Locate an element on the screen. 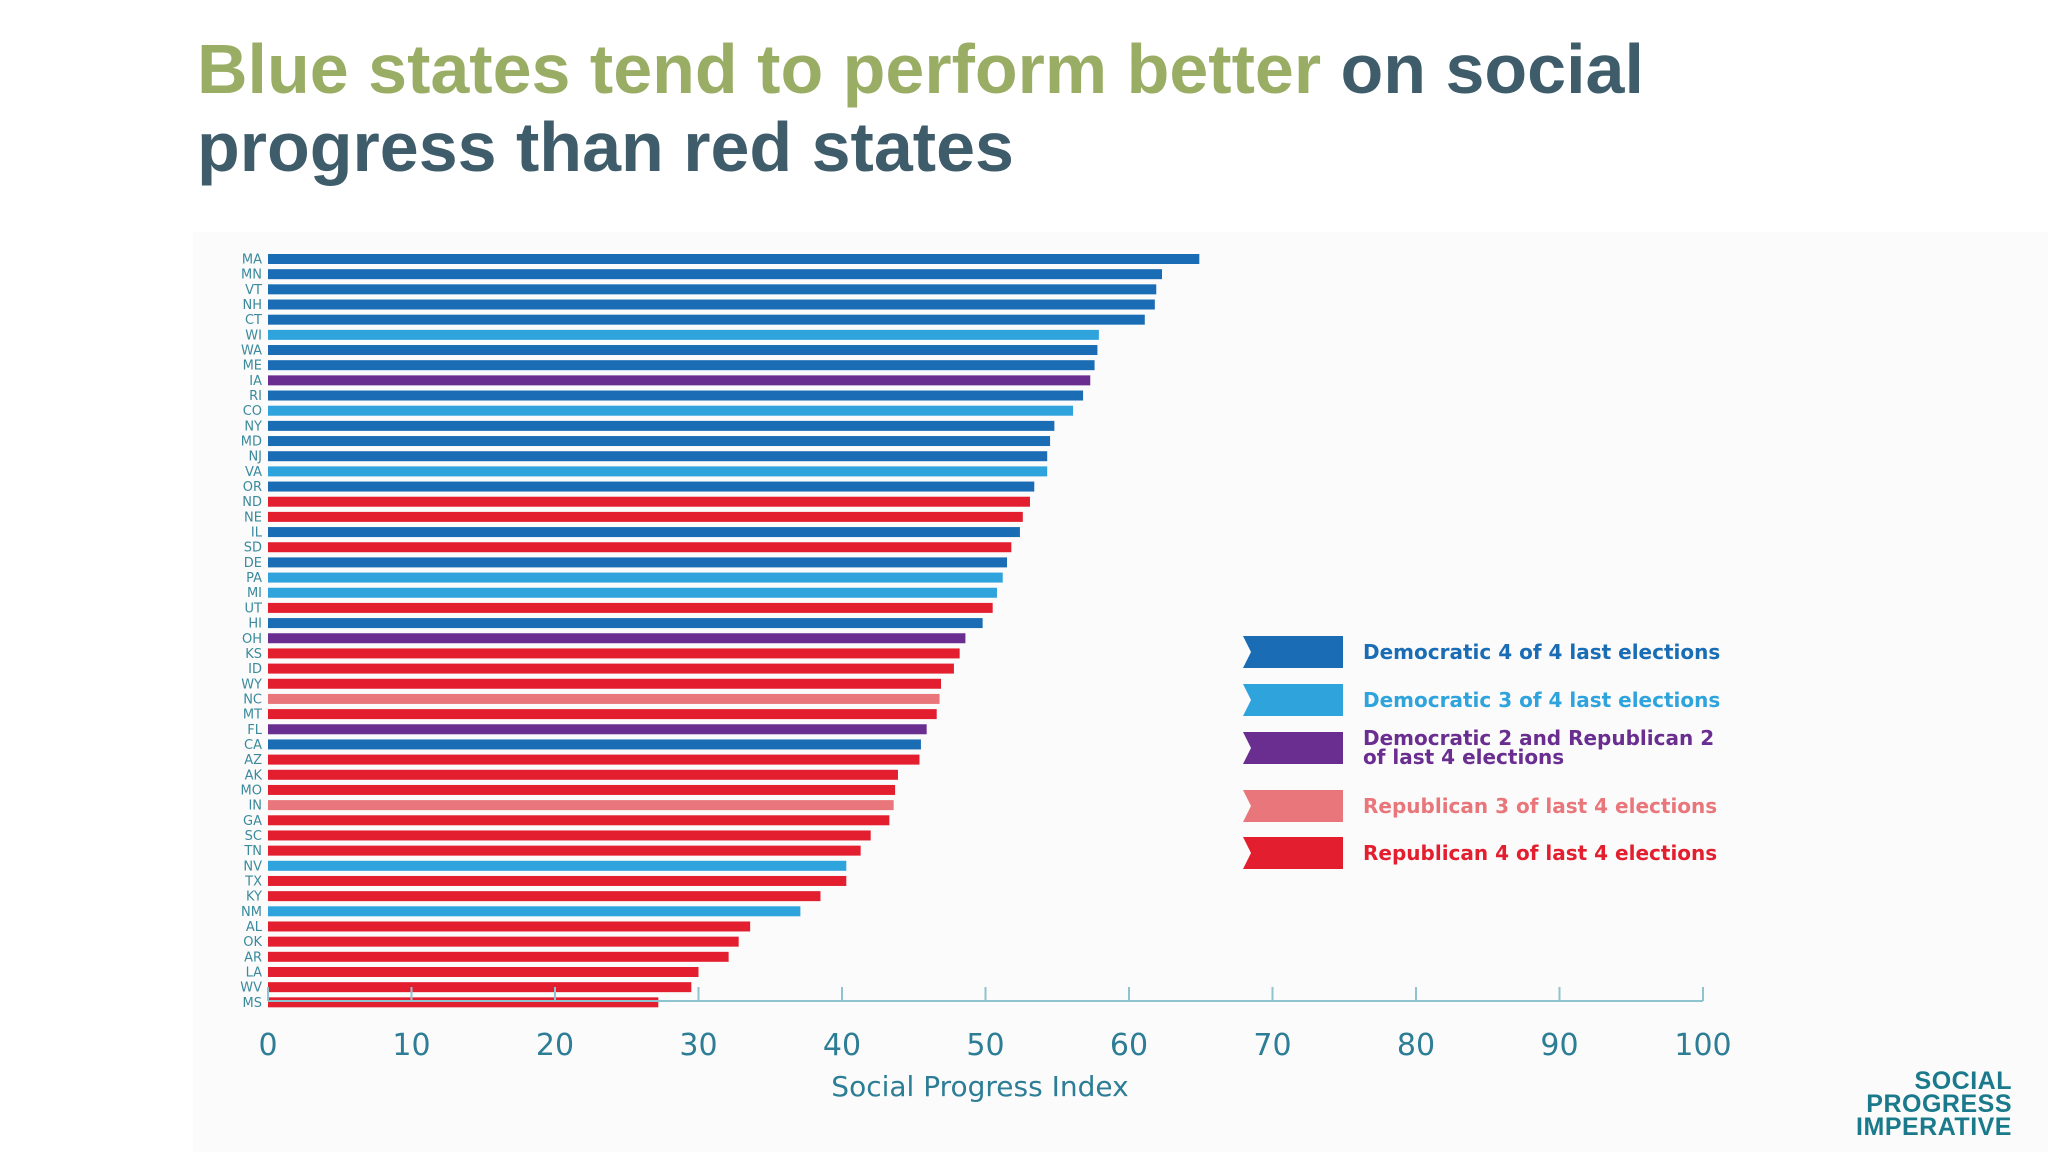  bar-nh is located at coordinates (711, 304).